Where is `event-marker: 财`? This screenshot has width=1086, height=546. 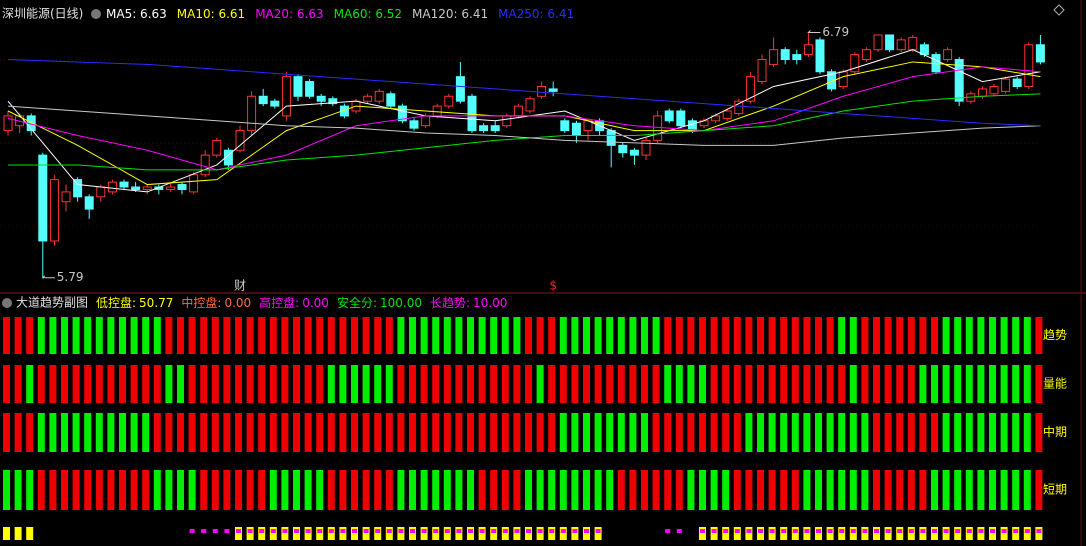 event-marker: 财 is located at coordinates (240, 286).